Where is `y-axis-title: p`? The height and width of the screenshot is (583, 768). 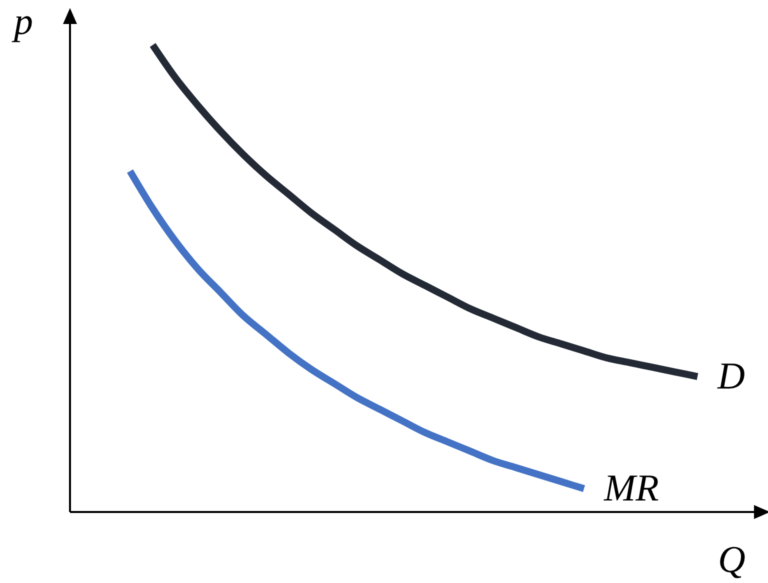 y-axis-title: p is located at coordinates (22, 22).